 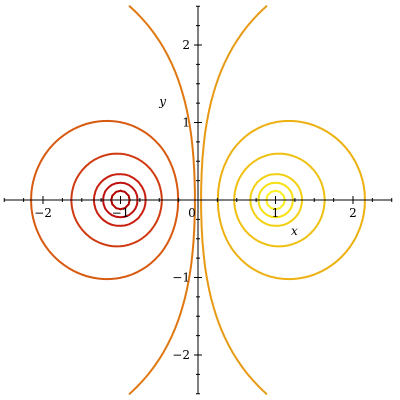 What do you see at coordinates (162, 101) in the screenshot?
I see `y-axis-label: y` at bounding box center [162, 101].